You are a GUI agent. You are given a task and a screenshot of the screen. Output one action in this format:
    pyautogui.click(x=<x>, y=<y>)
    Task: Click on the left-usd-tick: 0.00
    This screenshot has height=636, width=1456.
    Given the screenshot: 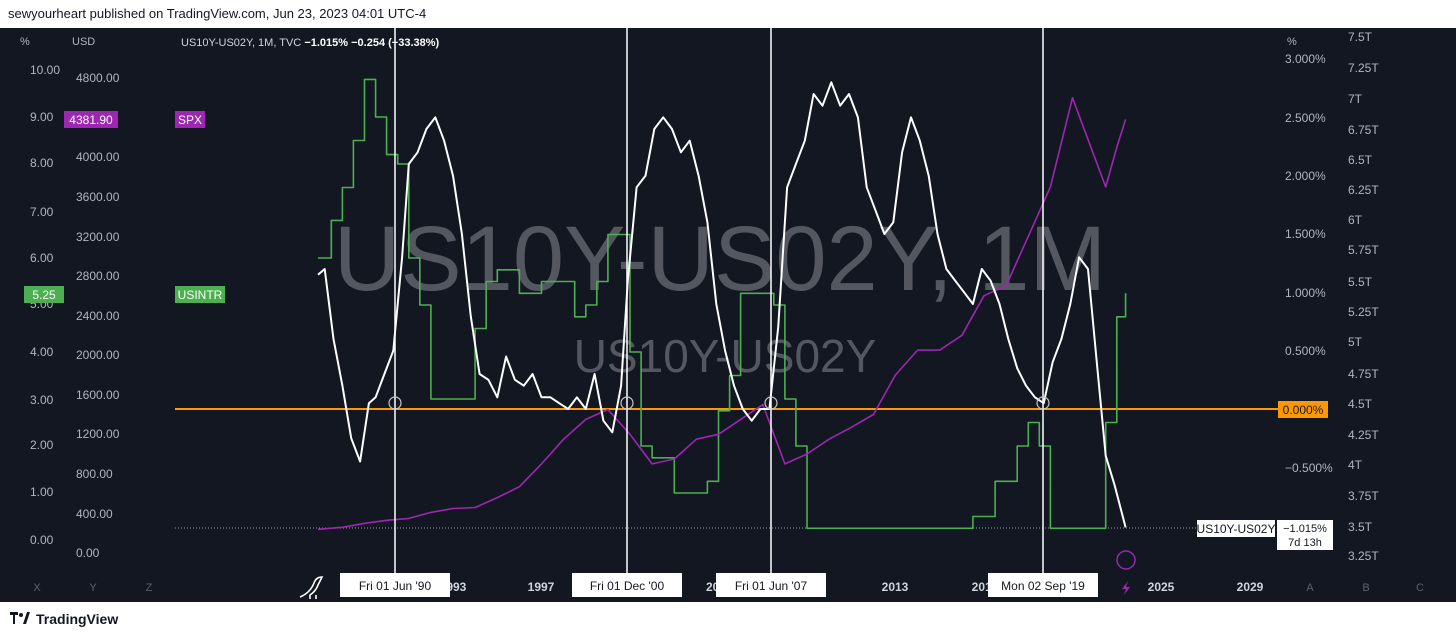 What is the action you would take?
    pyautogui.click(x=88, y=553)
    